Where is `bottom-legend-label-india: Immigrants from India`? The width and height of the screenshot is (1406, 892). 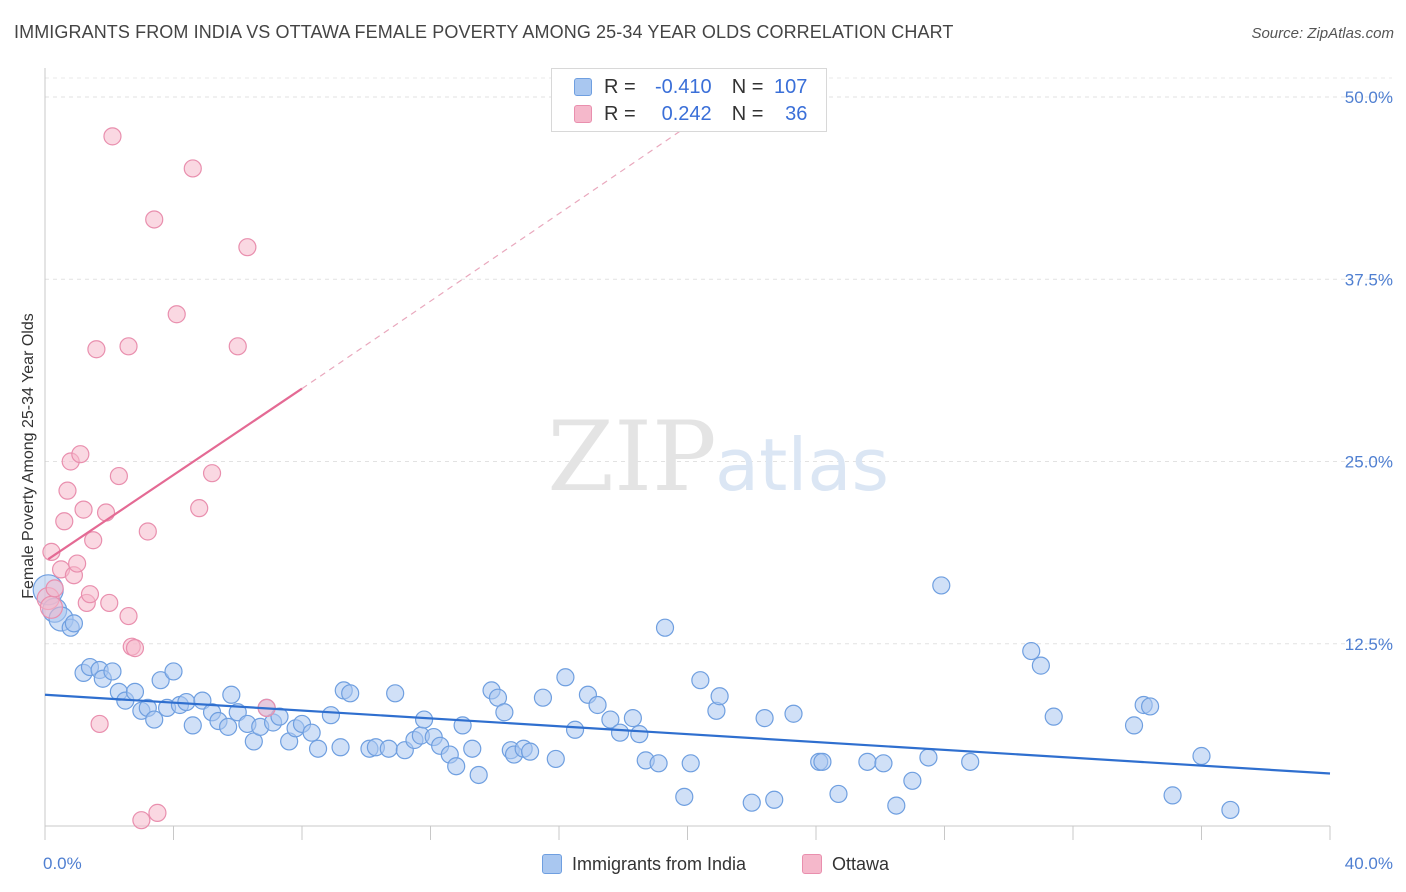
bottom-legend-label-india: Immigrants from India is located at coordinates (659, 863).